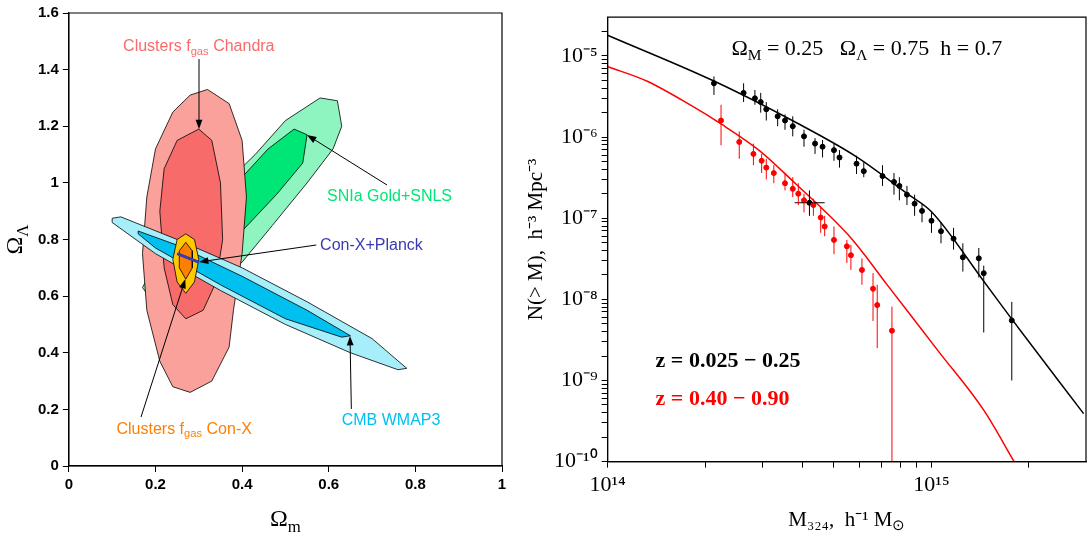  What do you see at coordinates (608, 483) in the screenshot?
I see `x-tick-label: 10¹⁴` at bounding box center [608, 483].